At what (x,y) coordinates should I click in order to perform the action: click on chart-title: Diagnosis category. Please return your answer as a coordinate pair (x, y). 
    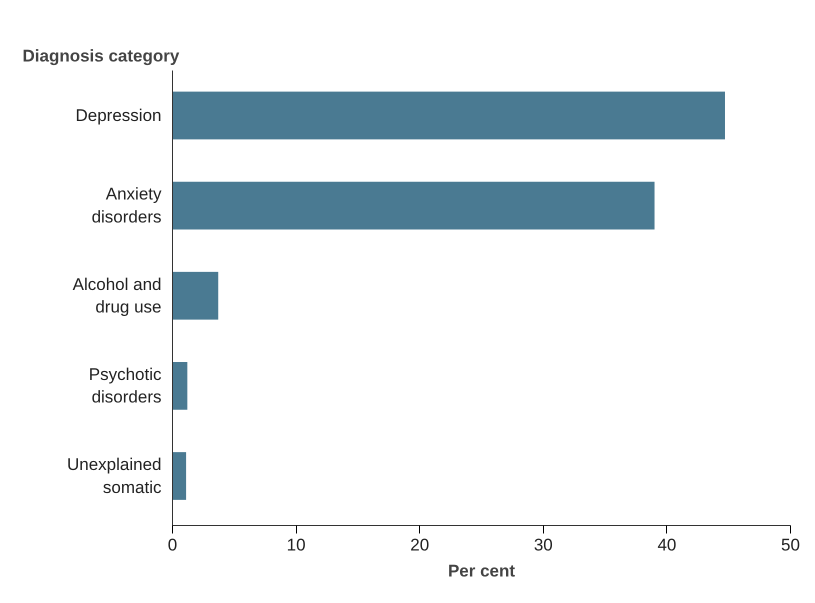
    Looking at the image, I should click on (101, 56).